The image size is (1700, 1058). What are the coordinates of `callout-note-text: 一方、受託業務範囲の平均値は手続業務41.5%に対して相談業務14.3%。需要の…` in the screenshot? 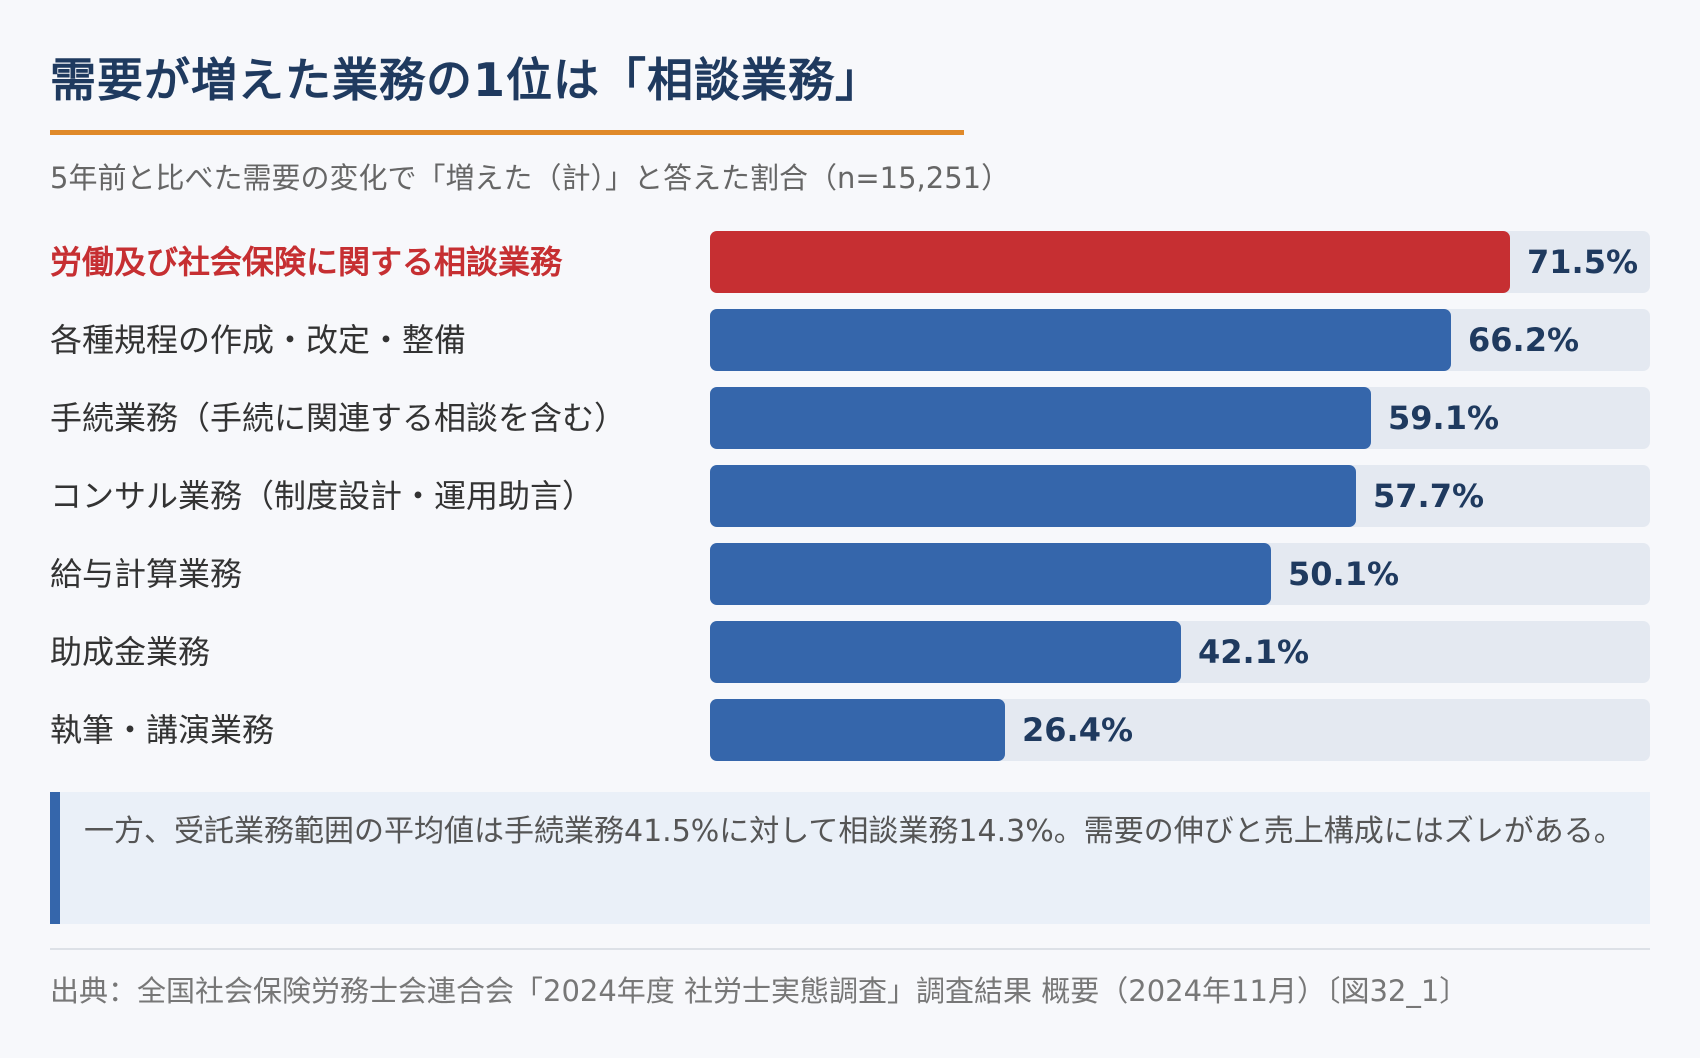 It's located at (854, 831).